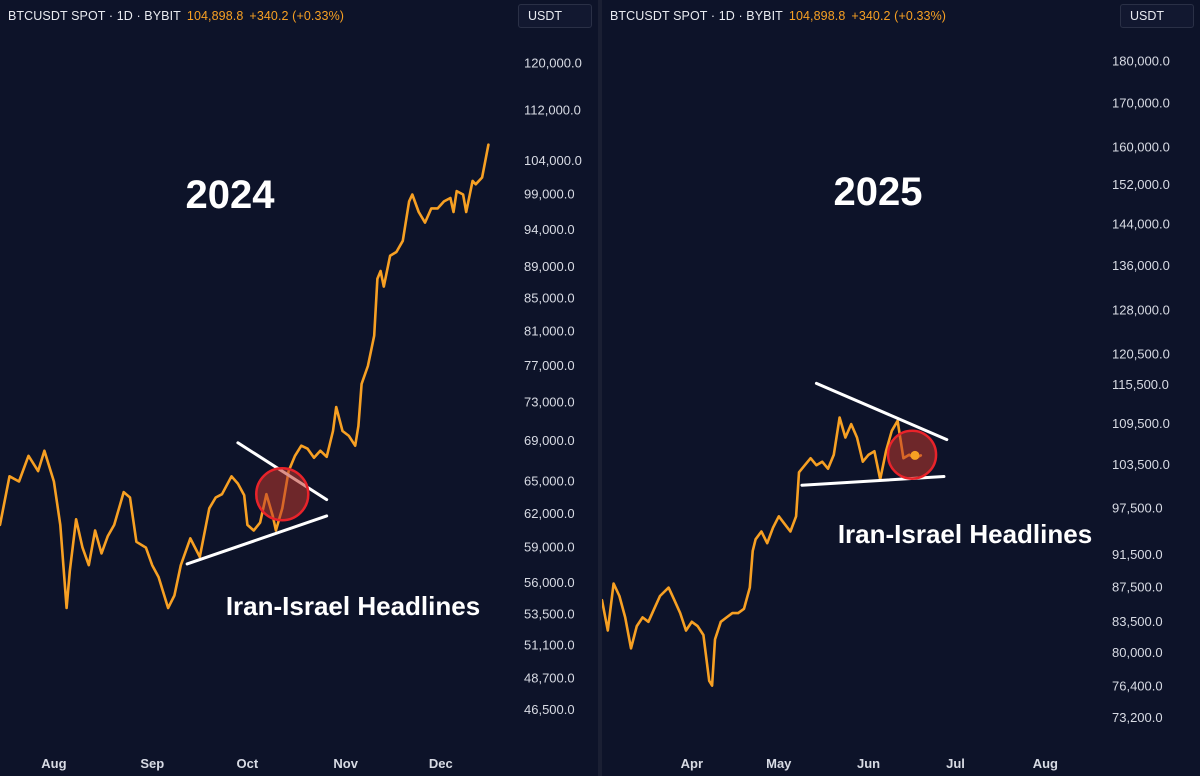 This screenshot has height=776, width=1200. I want to click on y-tick-label: 80,000.0, so click(1137, 652).